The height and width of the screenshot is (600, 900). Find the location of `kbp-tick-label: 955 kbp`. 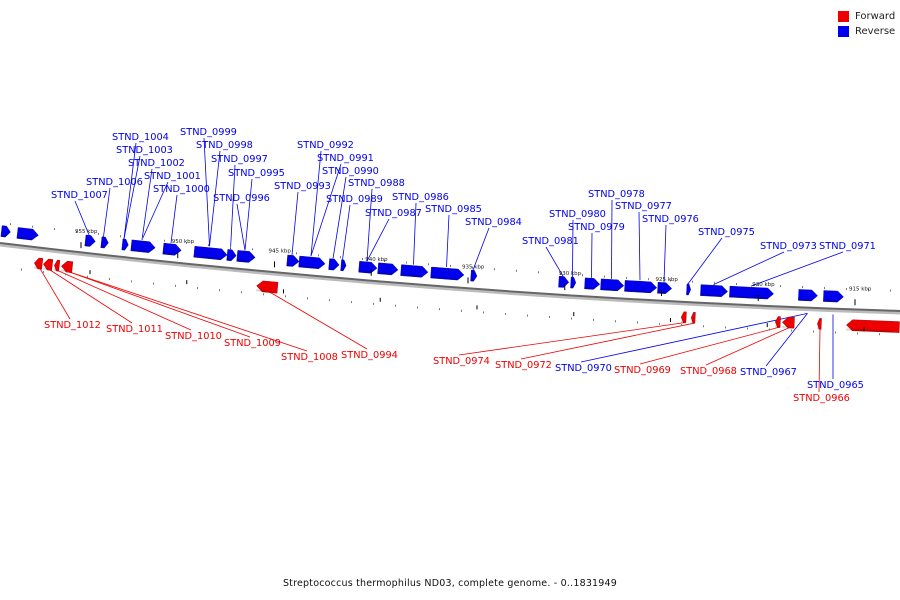

kbp-tick-label: 955 kbp is located at coordinates (86, 232).